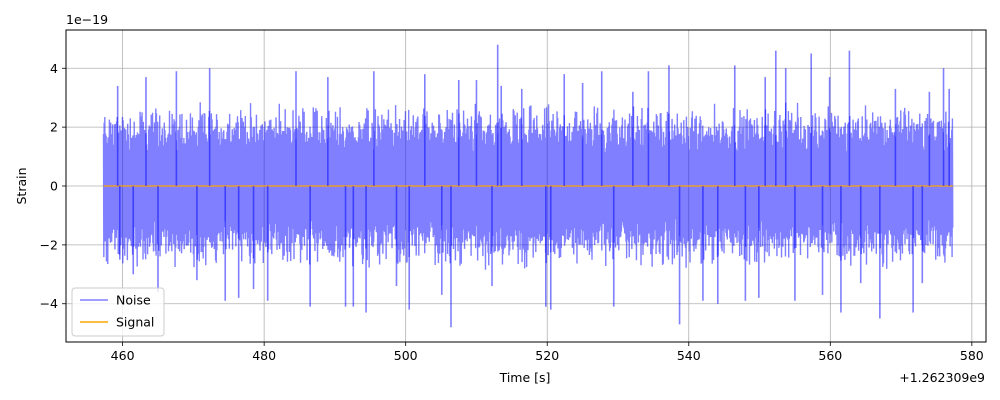 The width and height of the screenshot is (1000, 400). I want to click on x-axis: 460 480 500 520 540 560 580, so click(547, 352).